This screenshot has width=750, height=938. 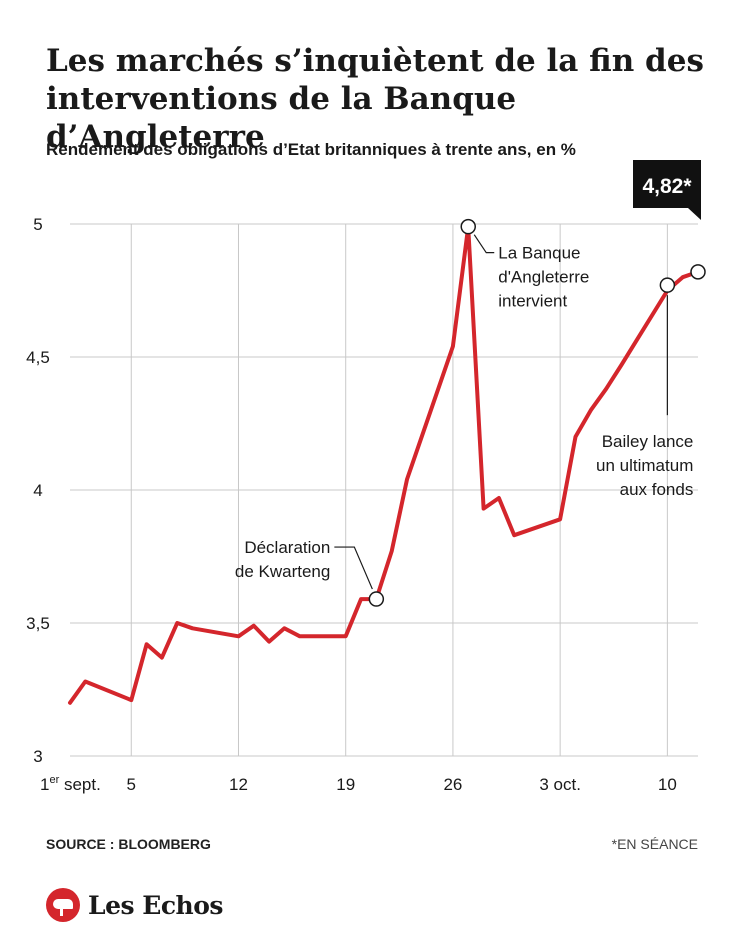 I want to click on x-tick-label: 3 oct., so click(x=560, y=784).